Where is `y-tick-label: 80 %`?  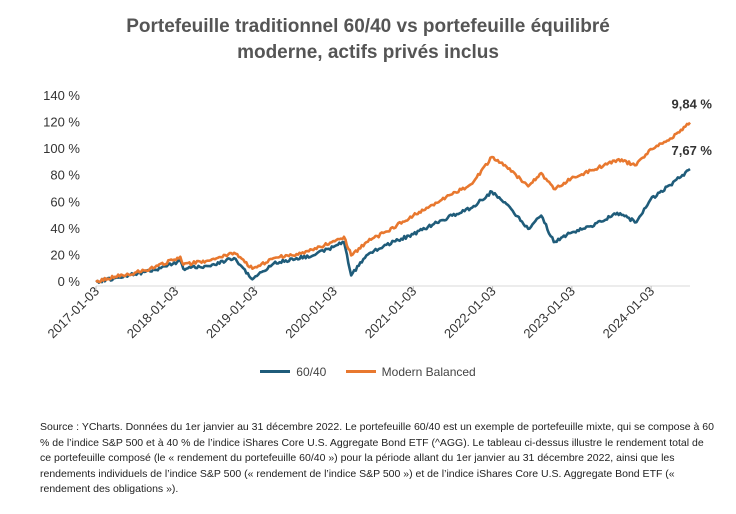 y-tick-label: 80 % is located at coordinates (65, 175).